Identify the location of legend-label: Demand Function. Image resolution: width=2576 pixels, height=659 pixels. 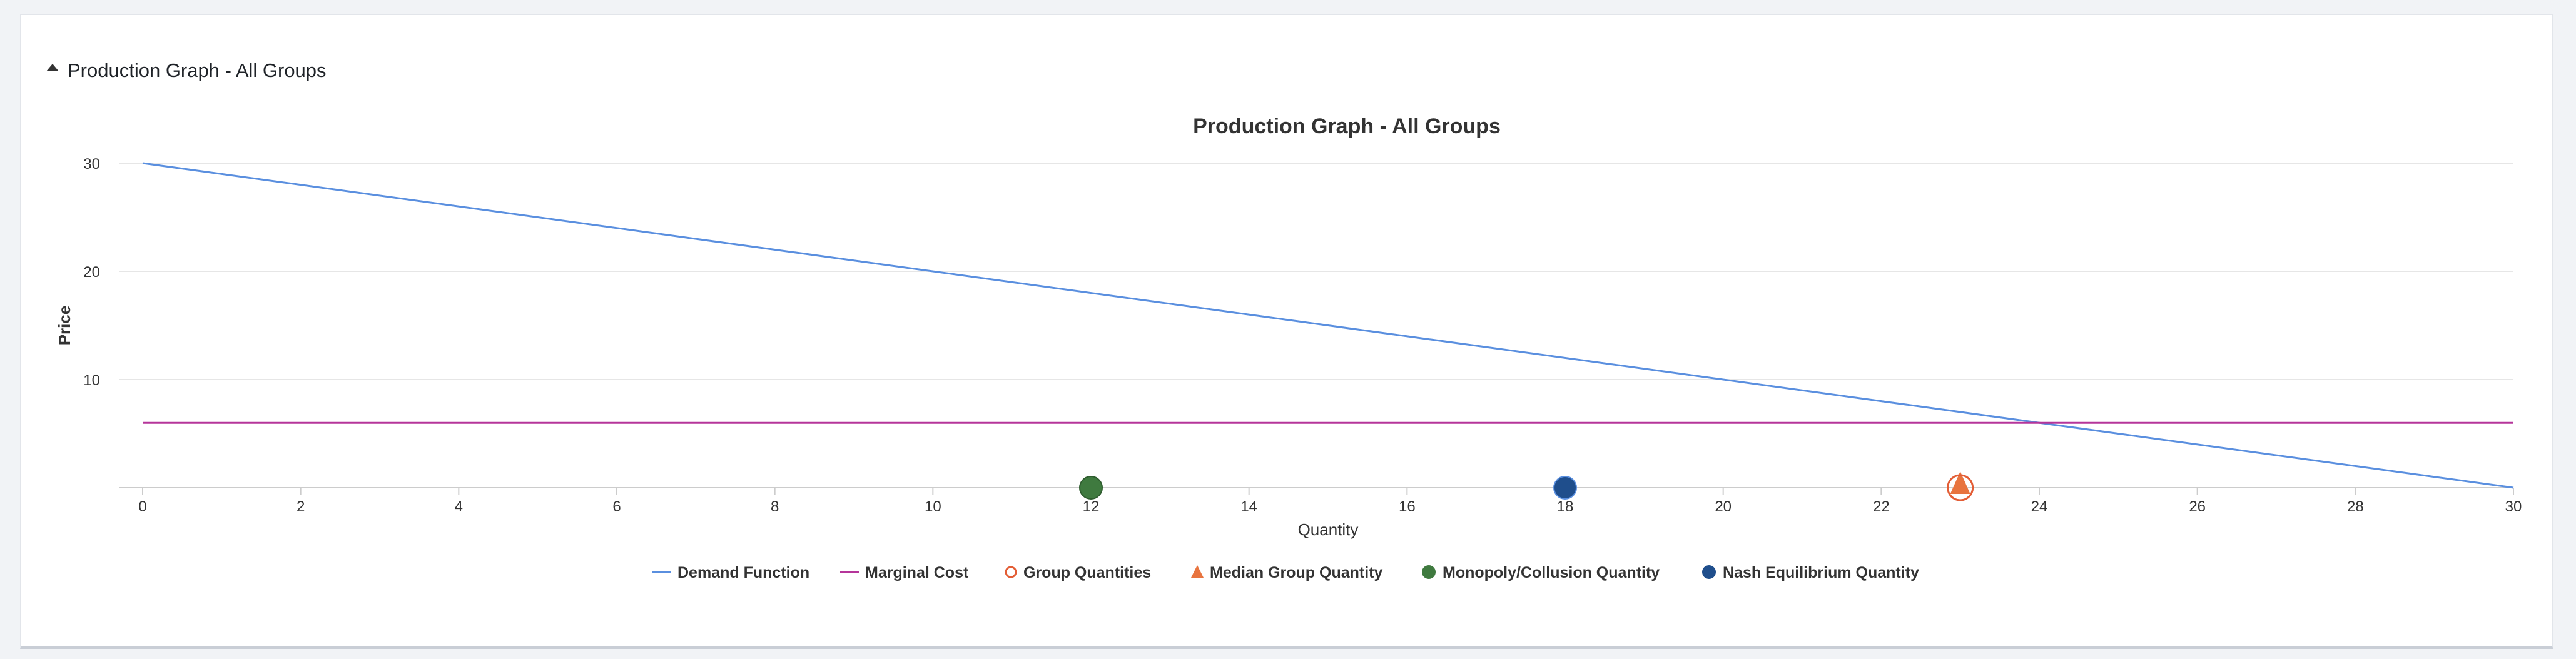
(743, 572).